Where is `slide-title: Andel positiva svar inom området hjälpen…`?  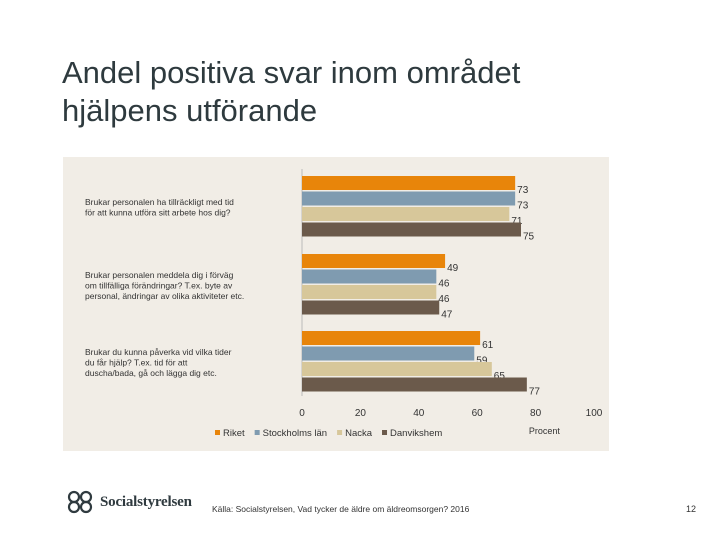
slide-title: Andel positiva svar inom området hjälpen… is located at coordinates (372, 92).